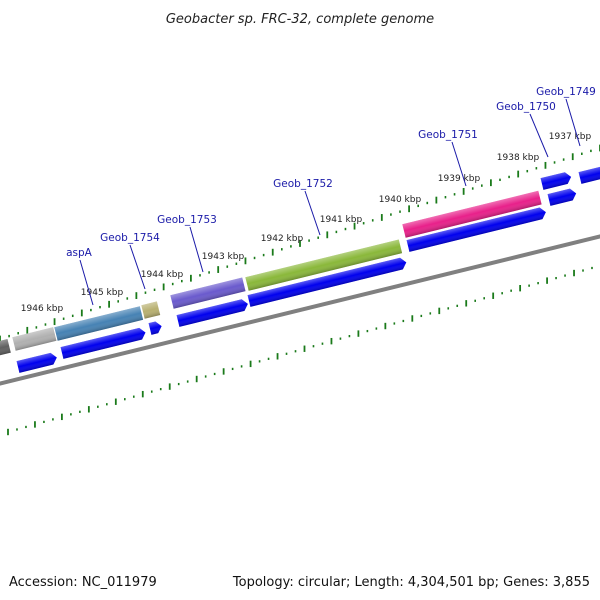  I want to click on gene-label: Geob_1751, so click(448, 135).